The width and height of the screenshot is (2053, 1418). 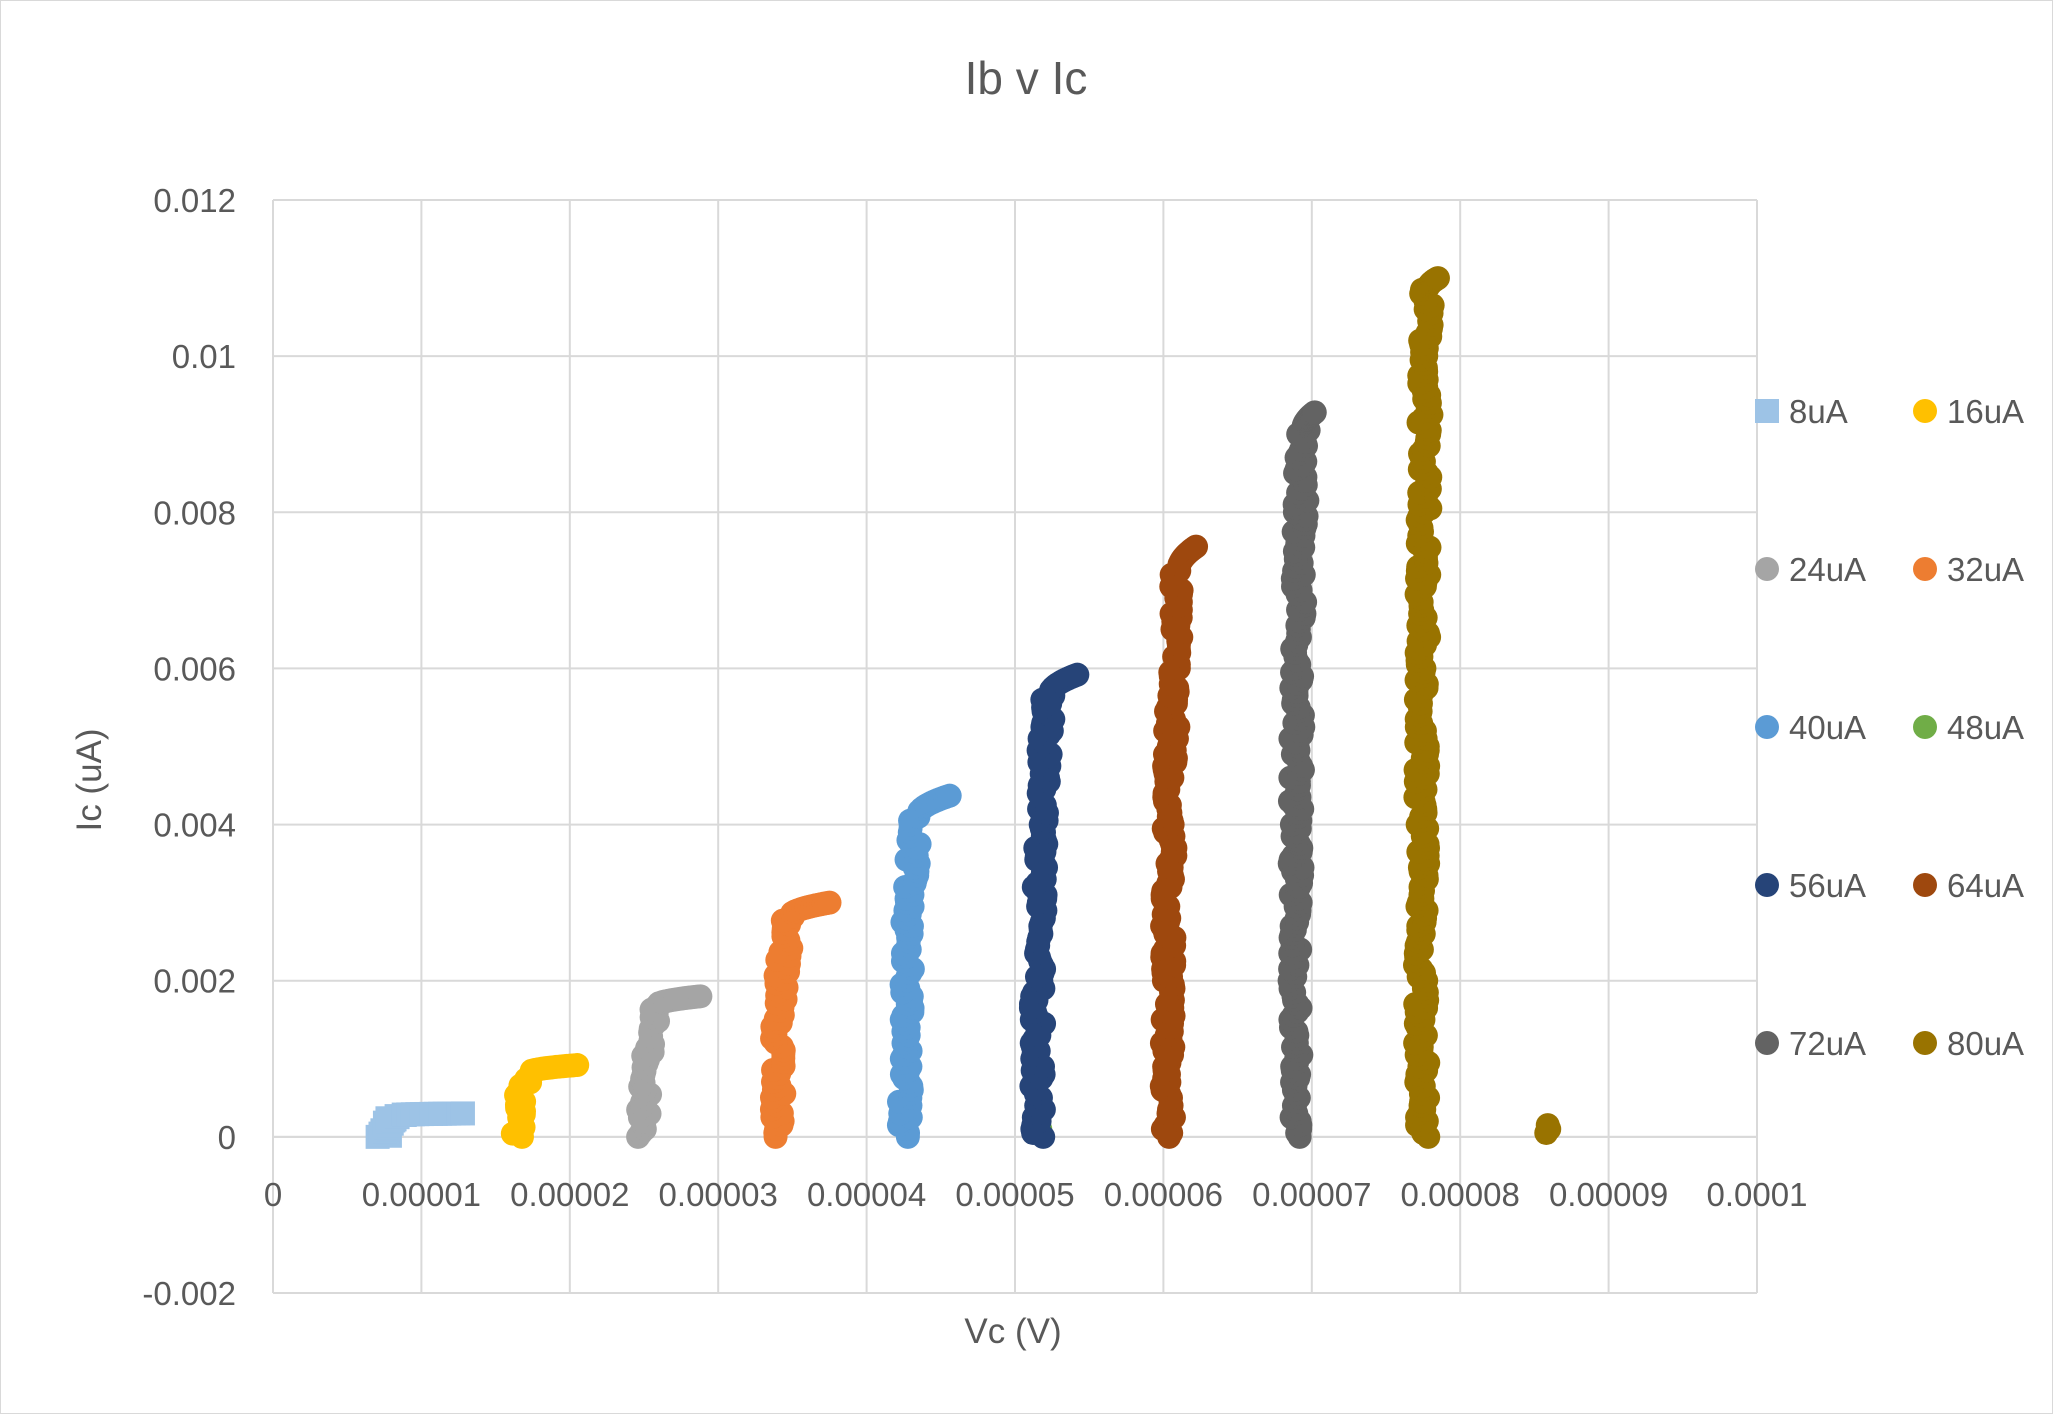 I want to click on legend-item-48uA: 48uA, so click(x=1968, y=727).